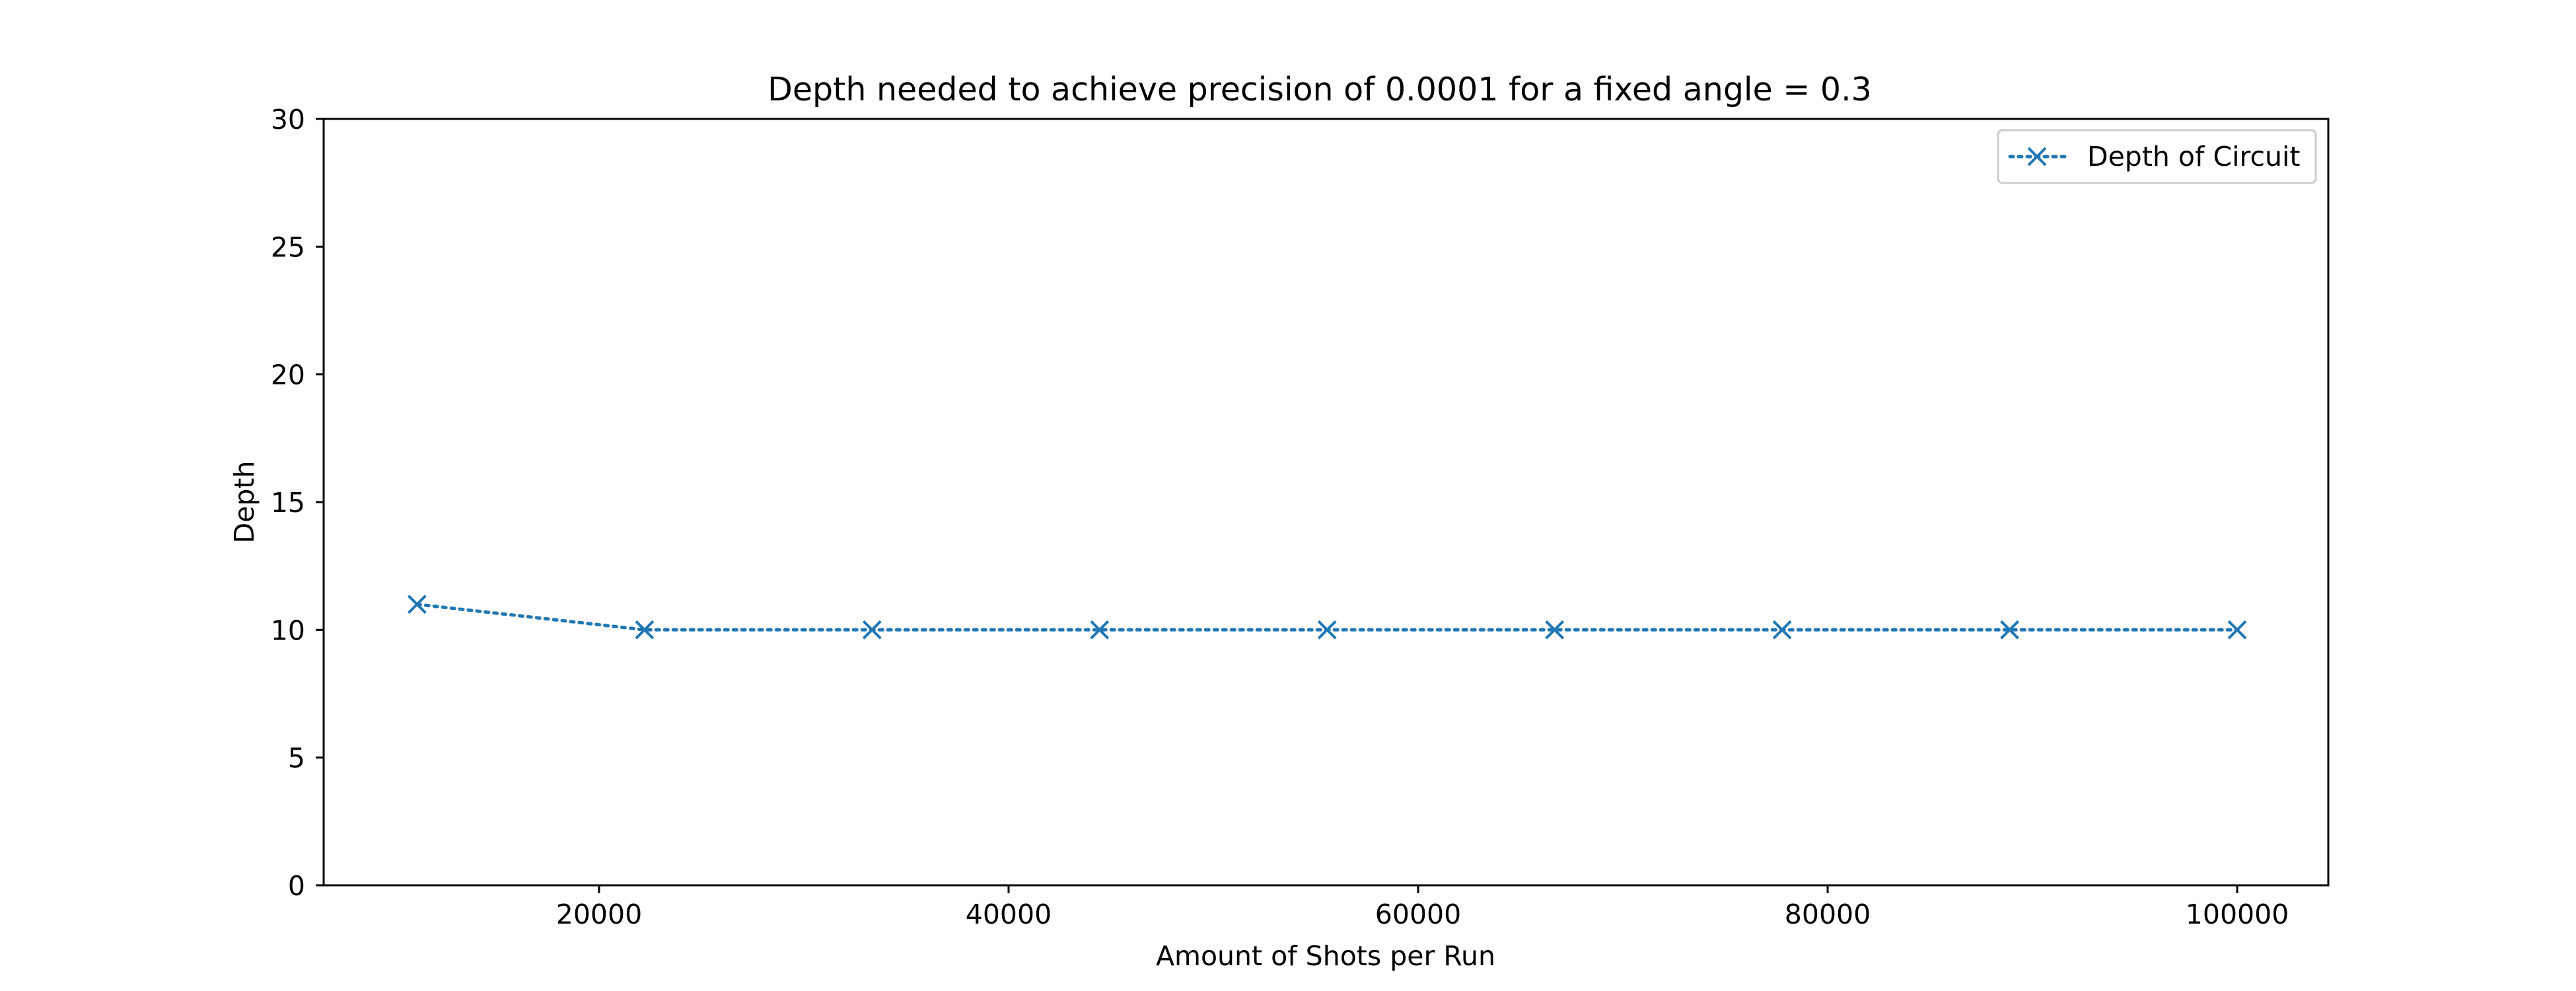 The width and height of the screenshot is (2576, 991). What do you see at coordinates (2194, 156) in the screenshot?
I see `legend-label: Depth of Circuit` at bounding box center [2194, 156].